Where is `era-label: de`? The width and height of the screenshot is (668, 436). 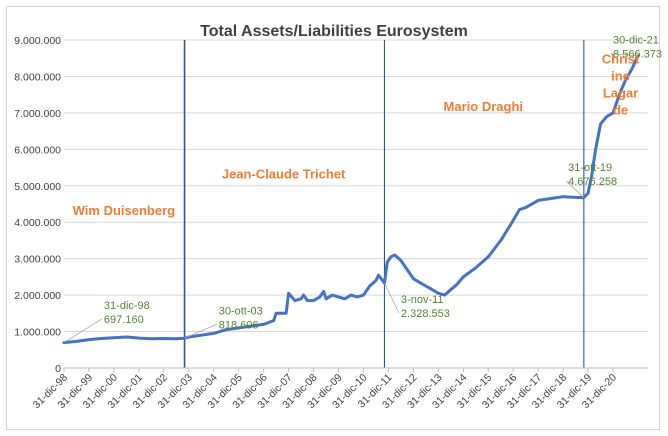 era-label: de is located at coordinates (620, 110).